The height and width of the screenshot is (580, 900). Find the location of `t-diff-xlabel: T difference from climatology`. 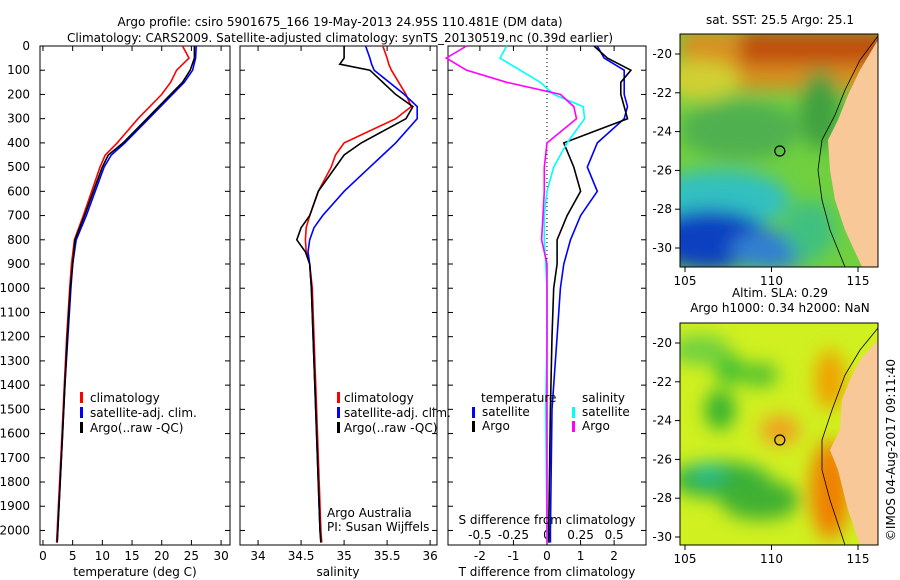

t-diff-xlabel: T difference from climatology is located at coordinates (547, 572).